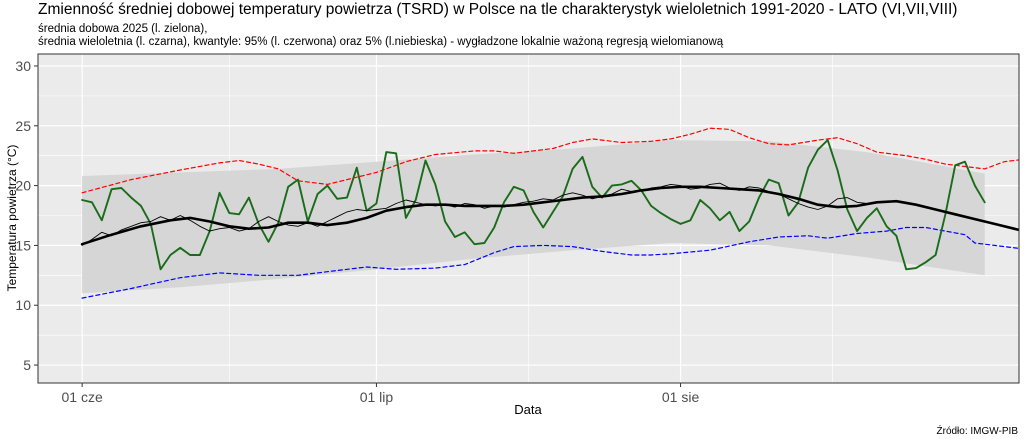 The image size is (1024, 439). I want to click on x-tick-label: 01 cze, so click(82, 397).